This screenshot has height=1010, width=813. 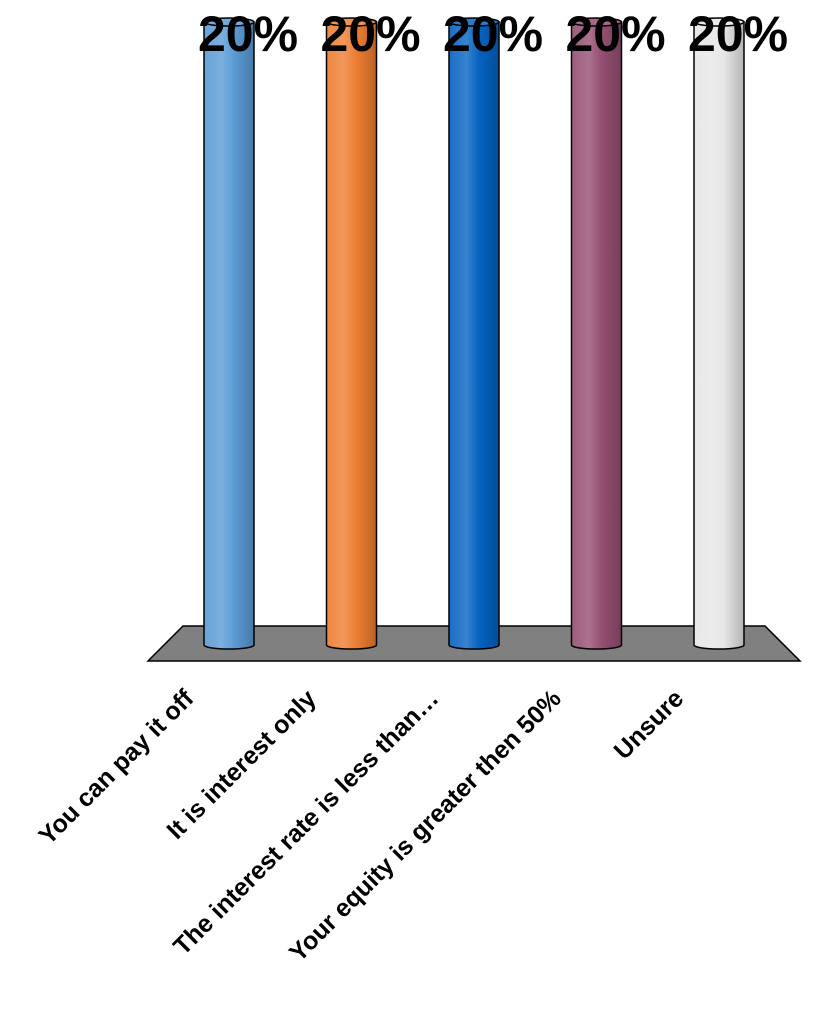 I want to click on category-label: Unsure, so click(x=649, y=724).